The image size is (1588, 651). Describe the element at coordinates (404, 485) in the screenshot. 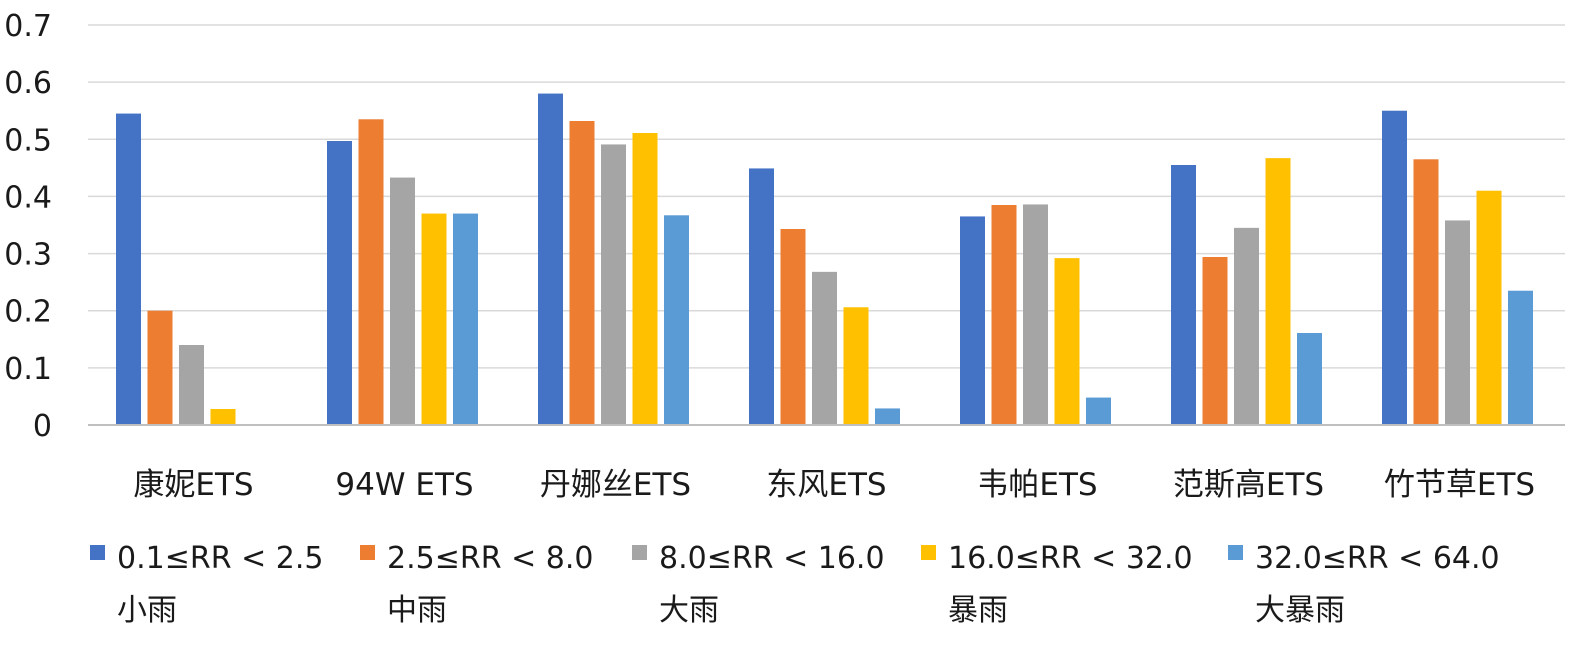

I see `x-tick-label: 94W ETS` at that location.